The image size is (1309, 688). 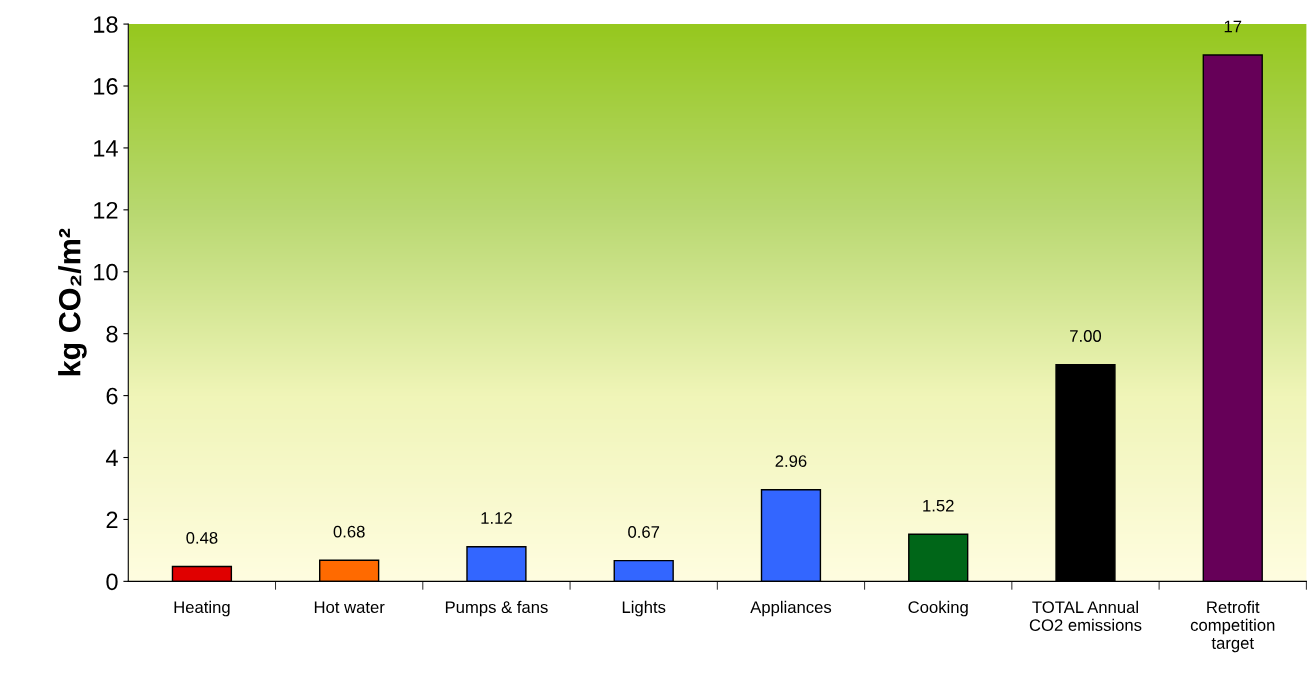 I want to click on y-tick-label: 6, so click(x=112, y=396).